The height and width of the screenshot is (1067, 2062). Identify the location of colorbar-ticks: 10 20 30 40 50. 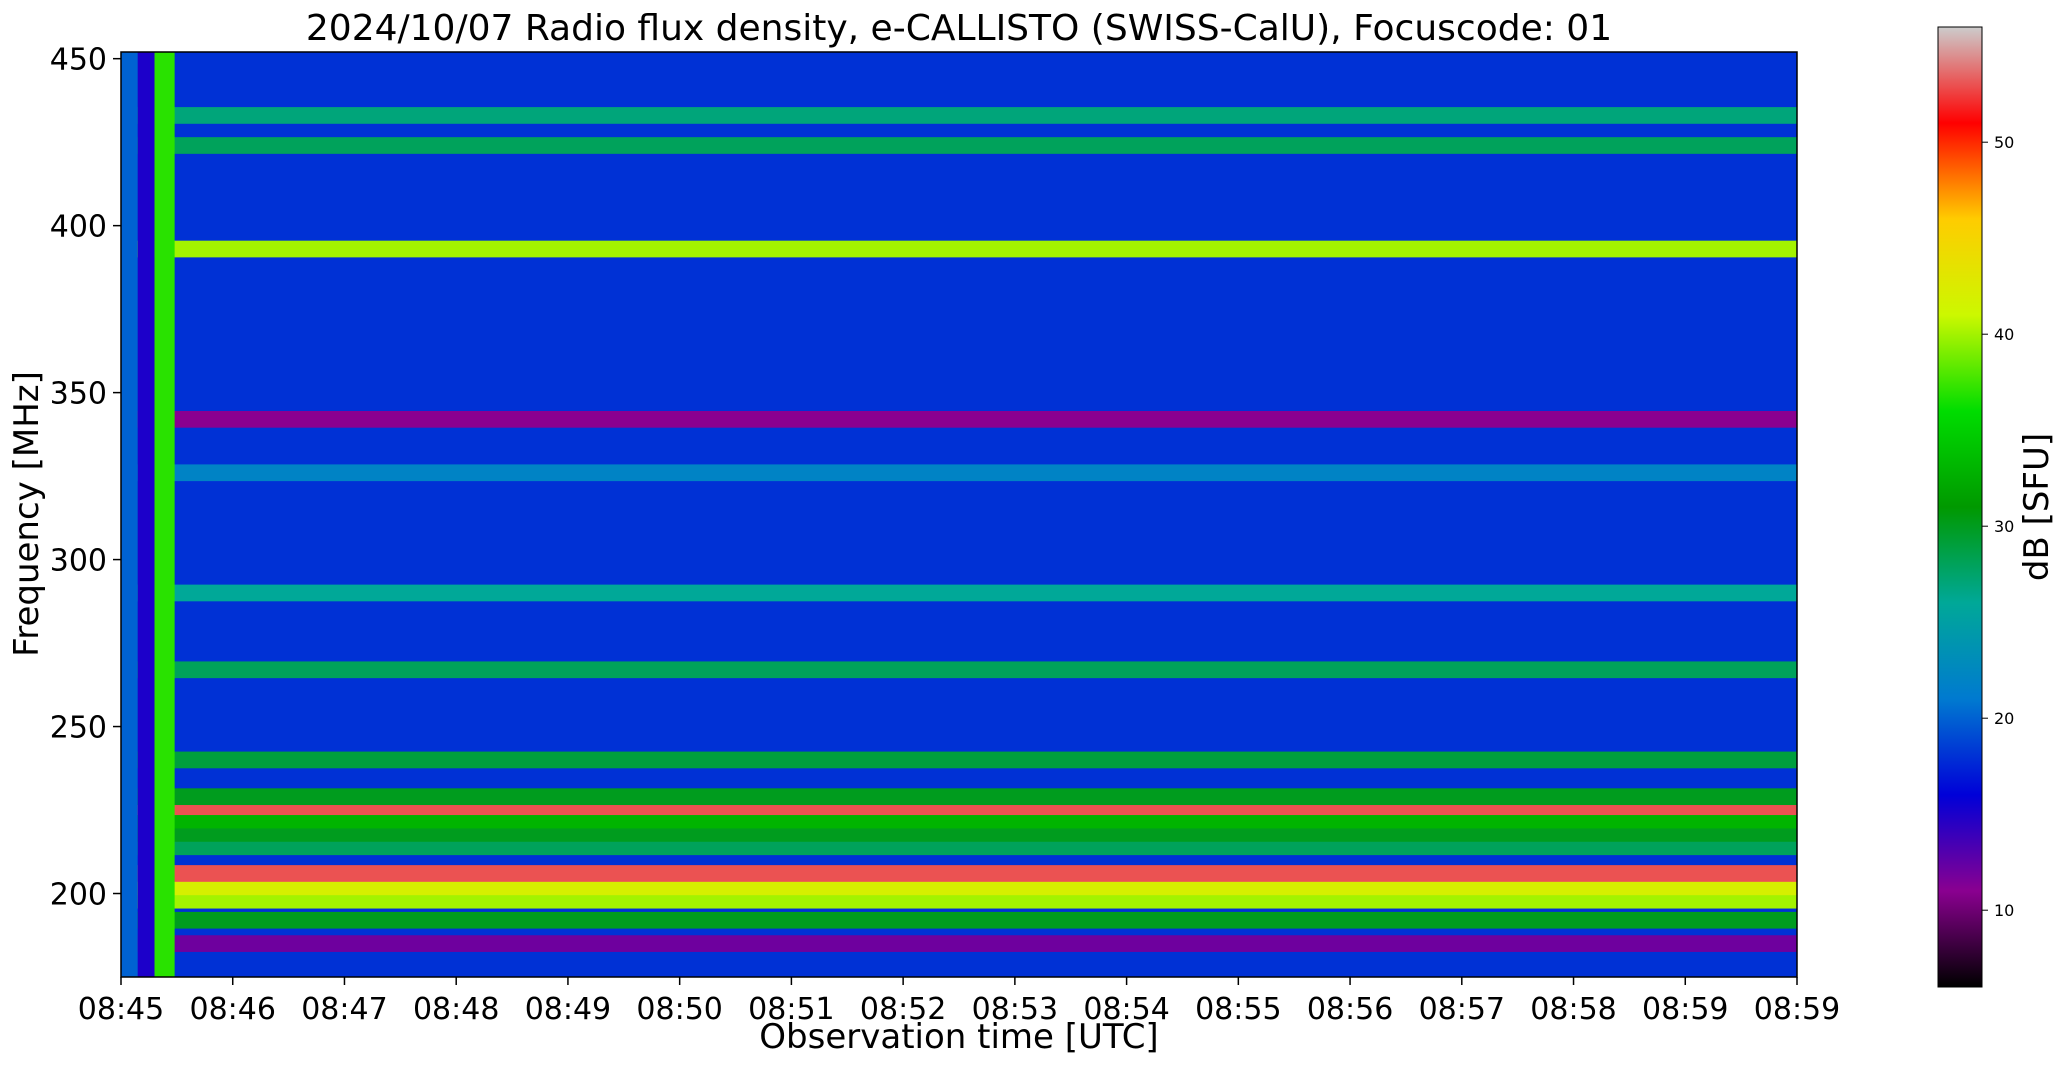
(1998, 526).